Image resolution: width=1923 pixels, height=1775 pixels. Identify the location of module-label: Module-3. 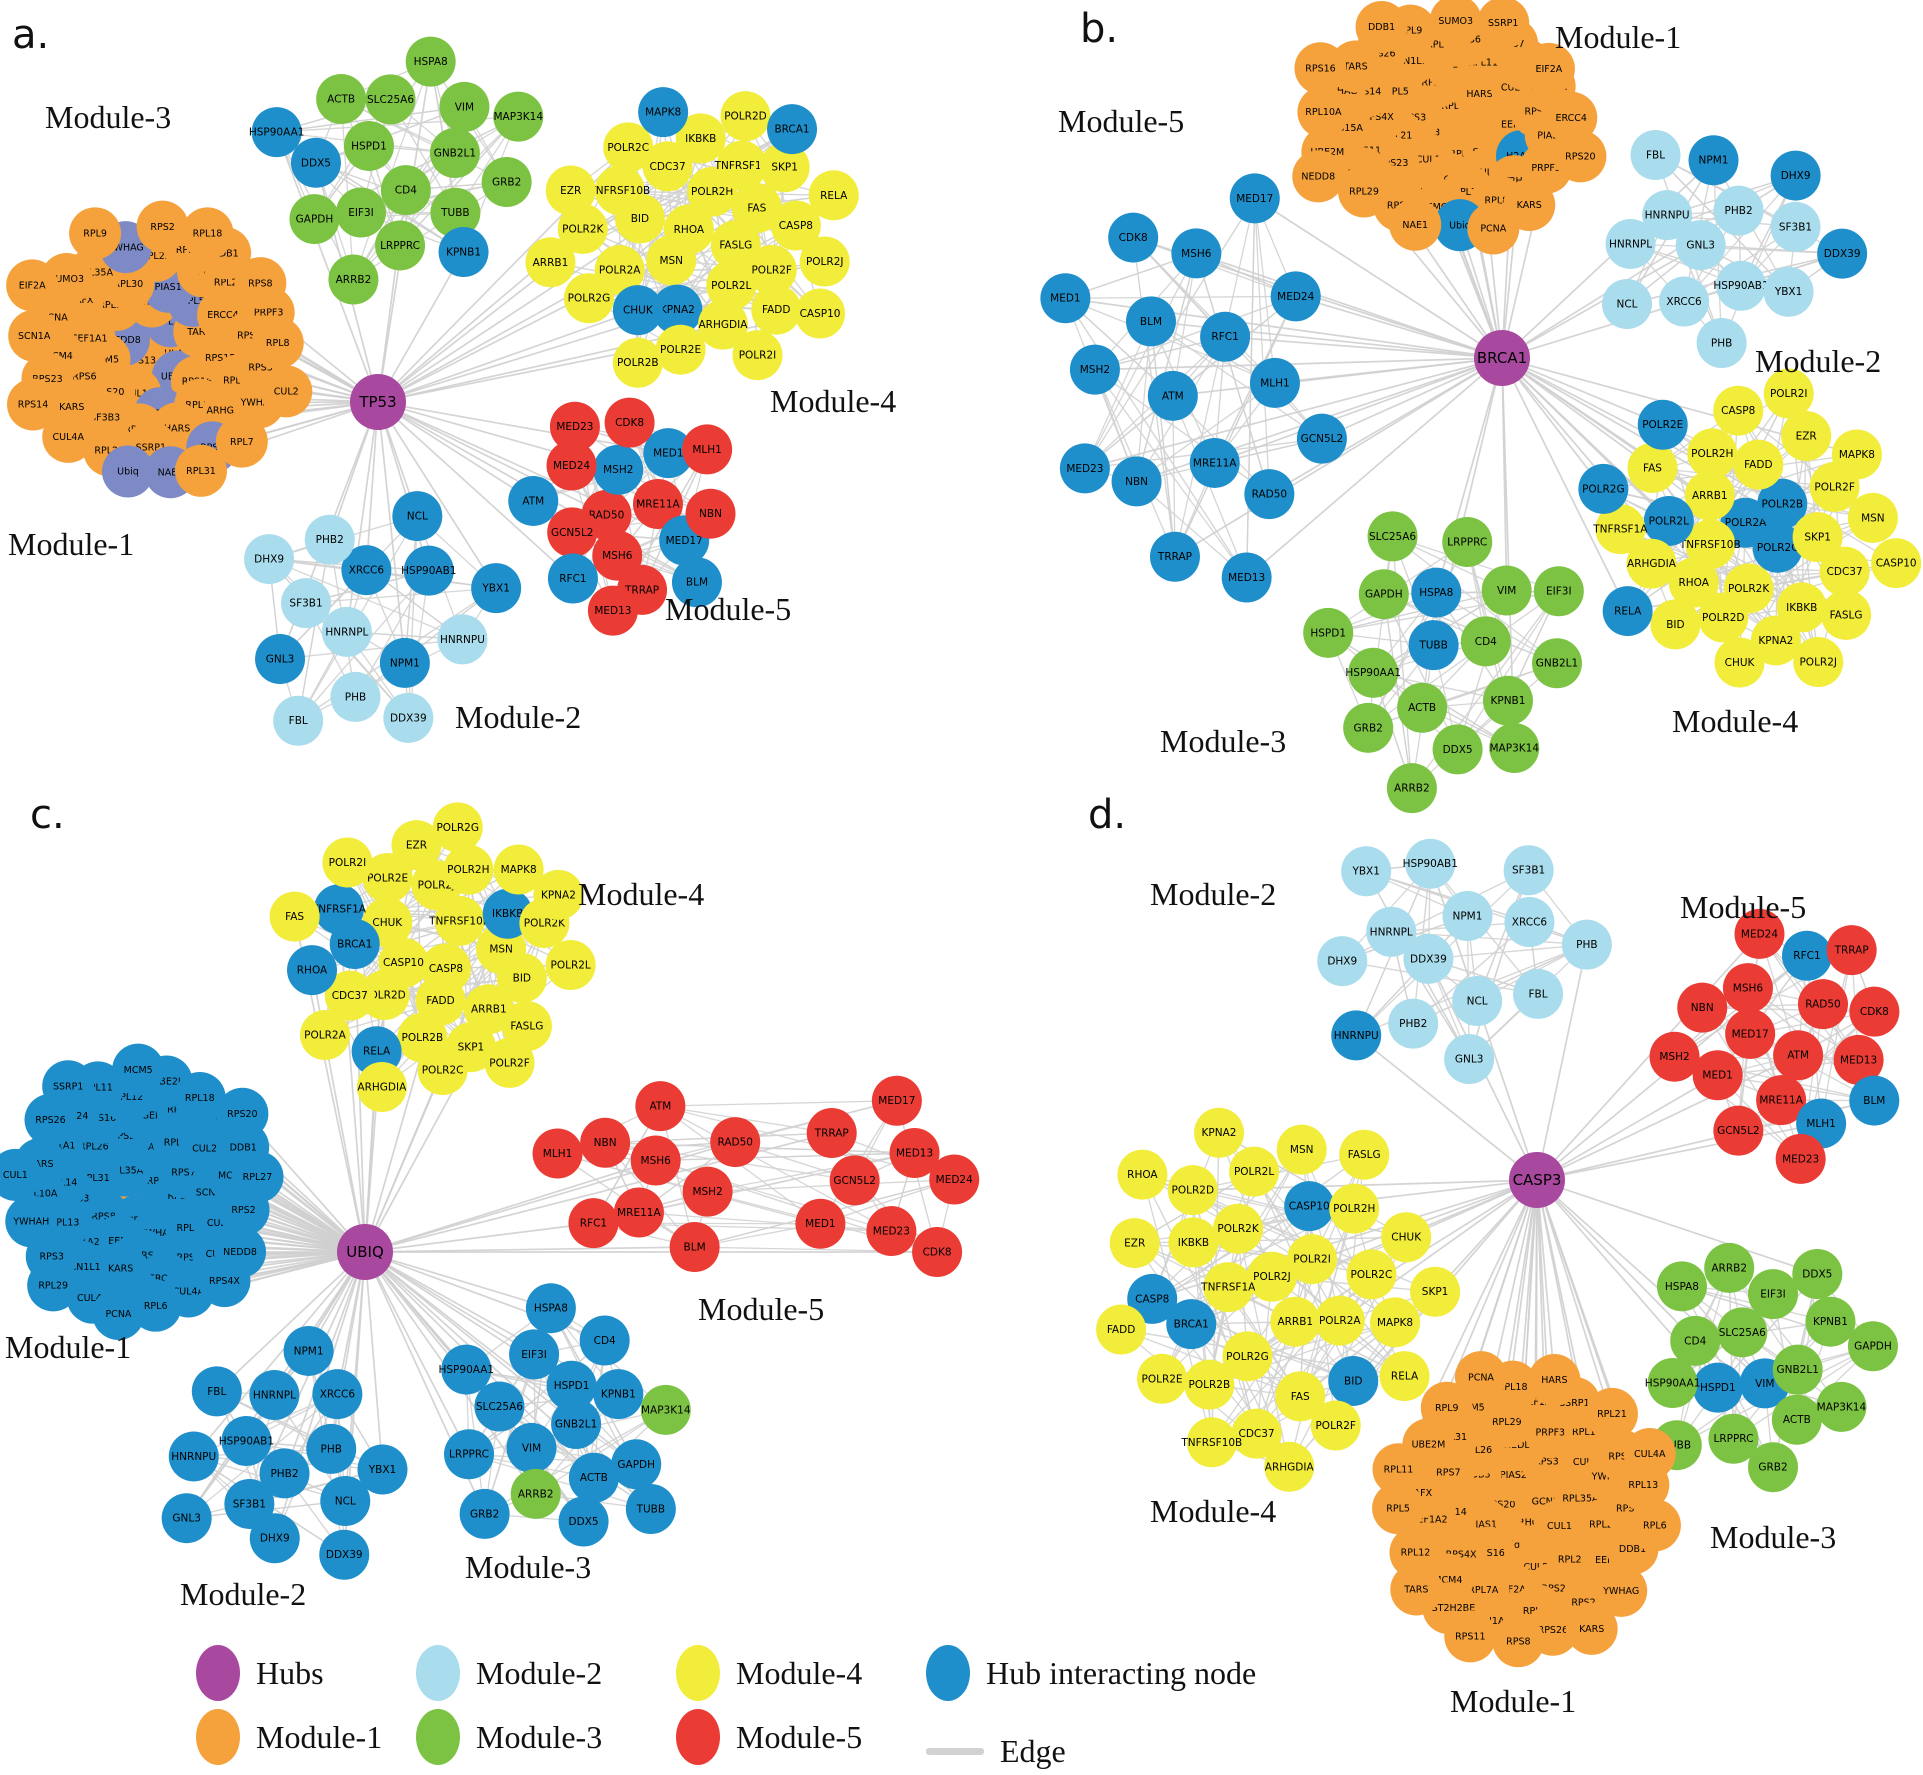
(108, 117).